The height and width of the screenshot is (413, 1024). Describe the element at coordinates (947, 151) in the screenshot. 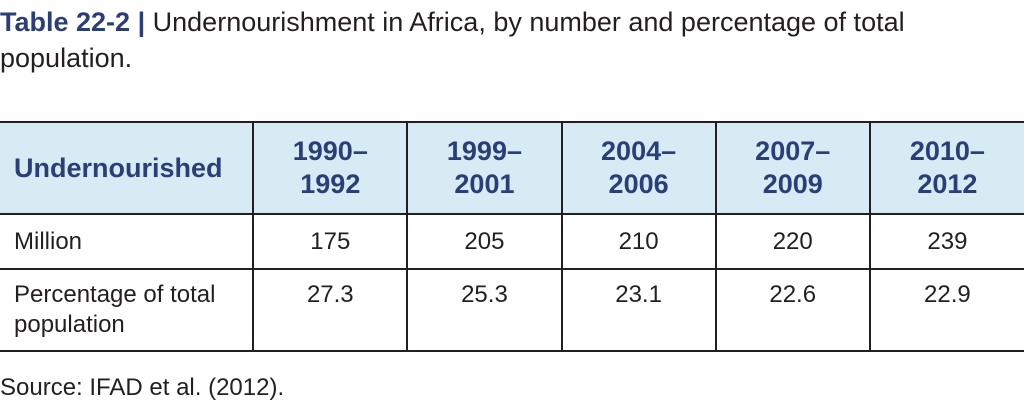

I see `header-year-start: 2010–` at that location.